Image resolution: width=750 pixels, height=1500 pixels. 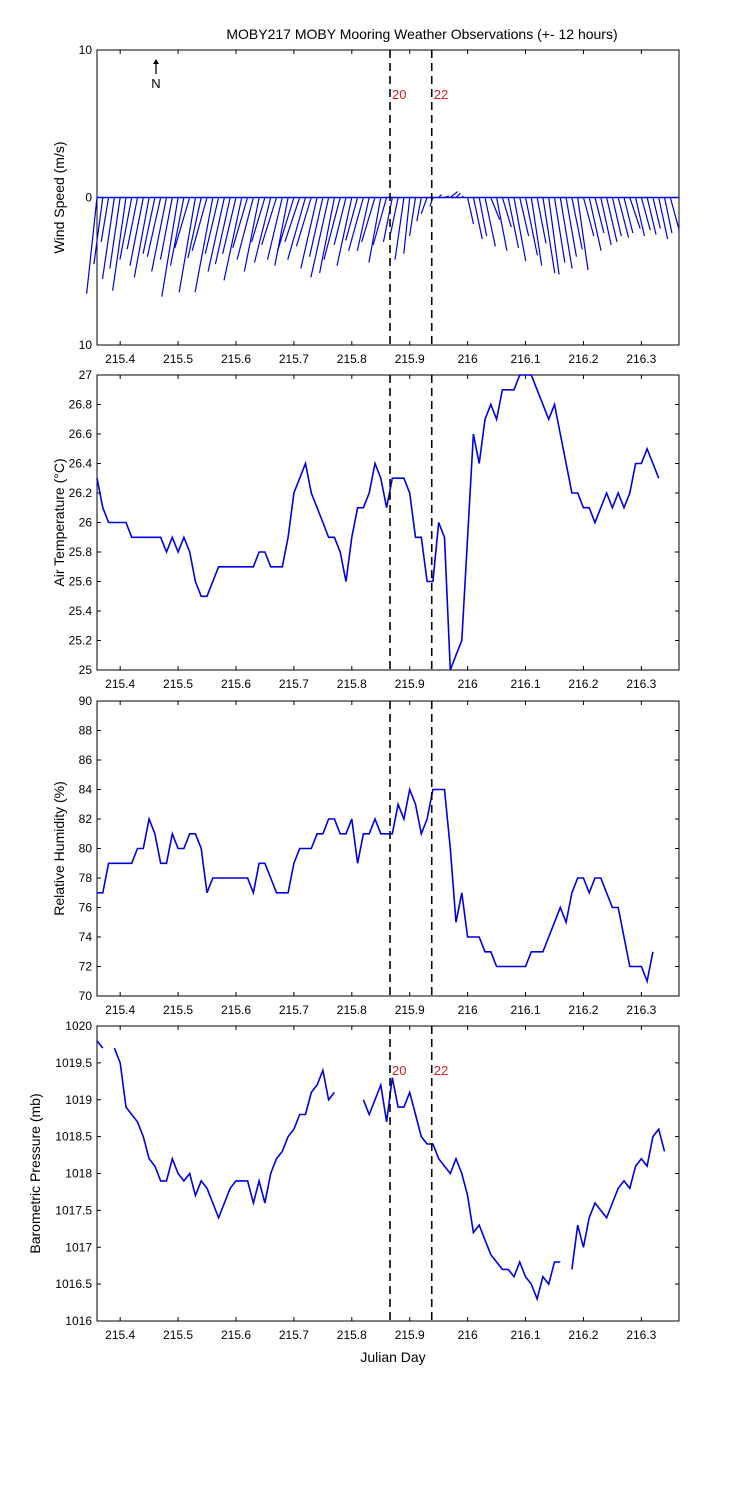 What do you see at coordinates (352, 684) in the screenshot?
I see `x-tick-label: 215.8` at bounding box center [352, 684].